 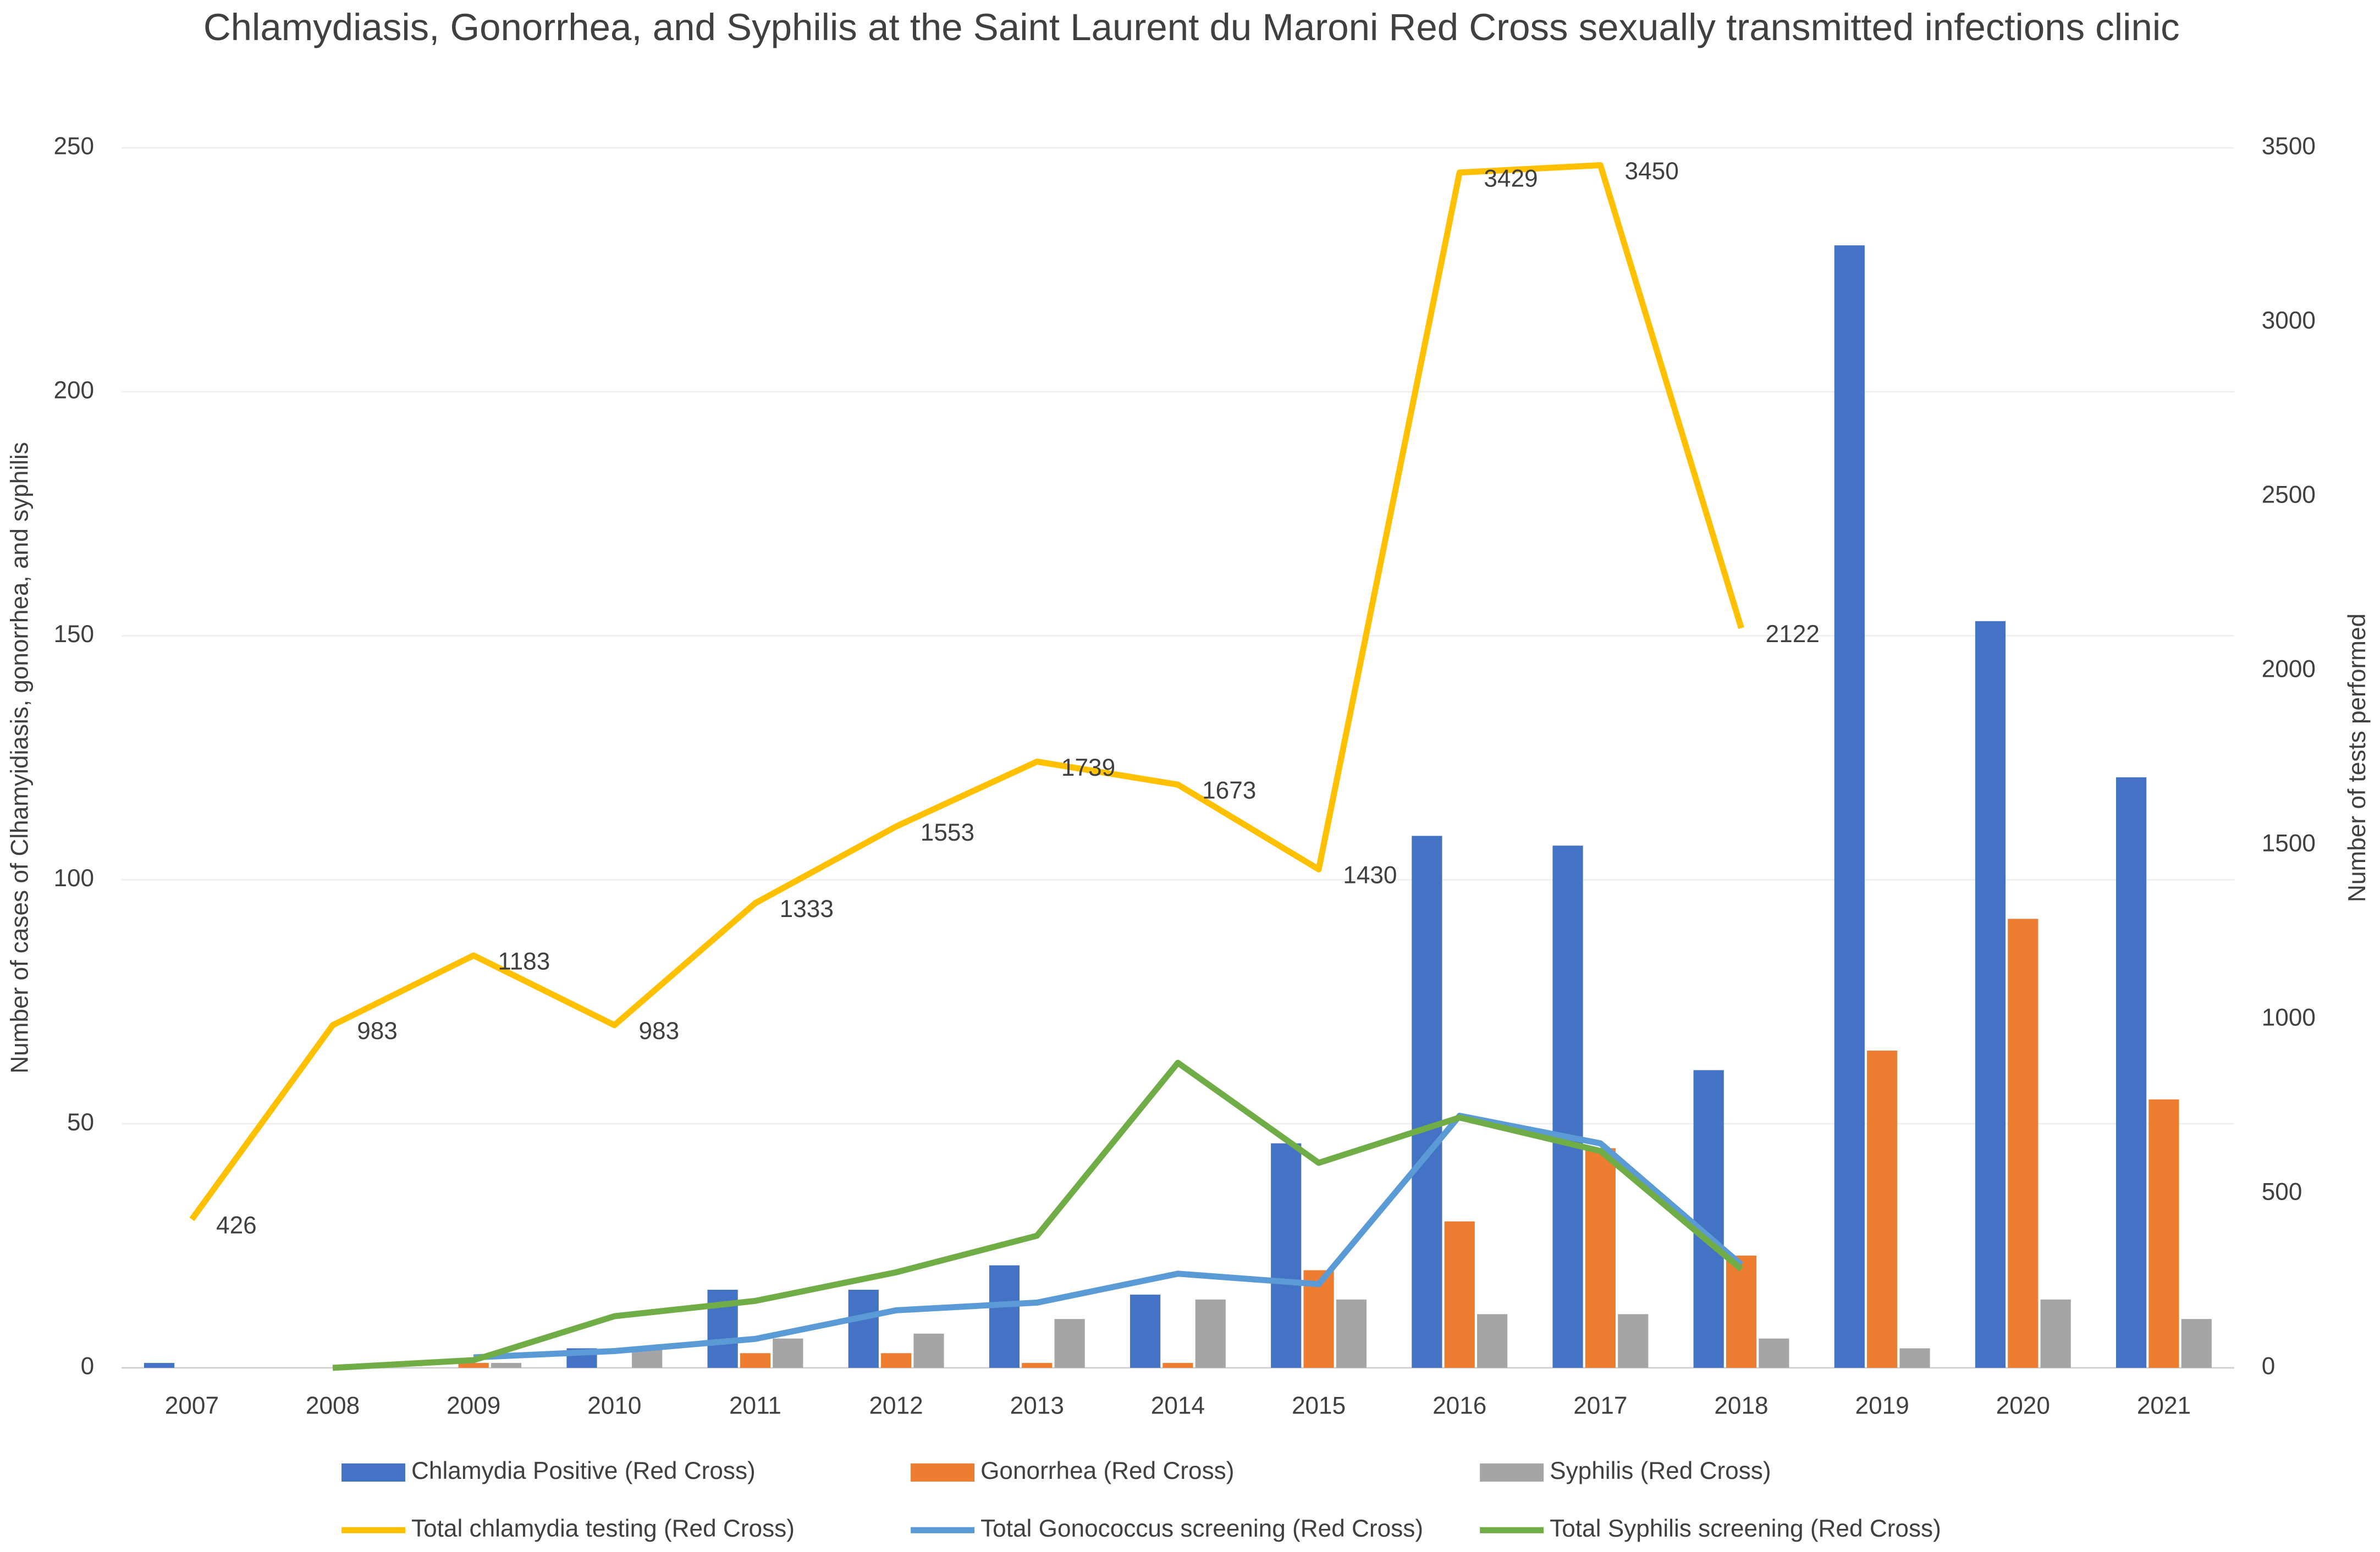 What do you see at coordinates (1088, 767) in the screenshot?
I see `data-label: 1739` at bounding box center [1088, 767].